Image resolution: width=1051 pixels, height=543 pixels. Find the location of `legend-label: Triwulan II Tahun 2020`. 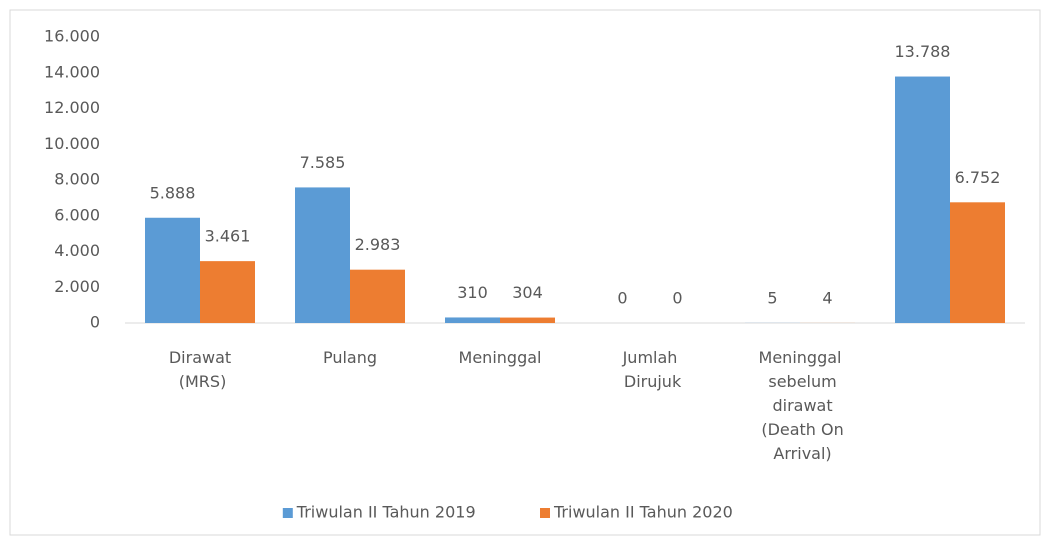

legend-label: Triwulan II Tahun 2020 is located at coordinates (643, 512).